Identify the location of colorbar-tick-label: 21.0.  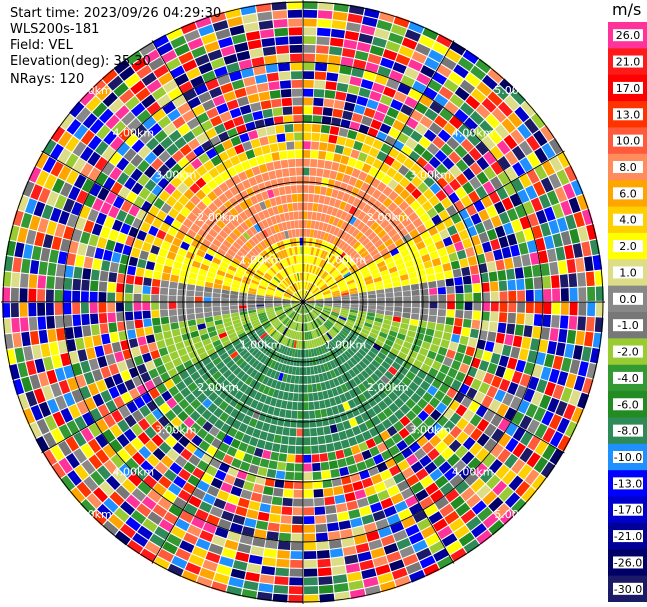
(628, 62).